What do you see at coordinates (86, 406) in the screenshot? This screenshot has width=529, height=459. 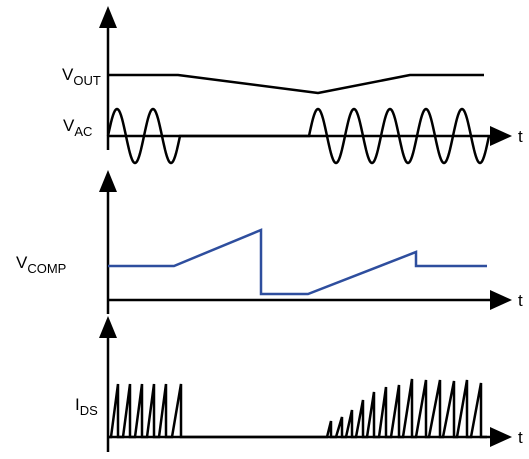 I see `ids-label: IDS` at bounding box center [86, 406].